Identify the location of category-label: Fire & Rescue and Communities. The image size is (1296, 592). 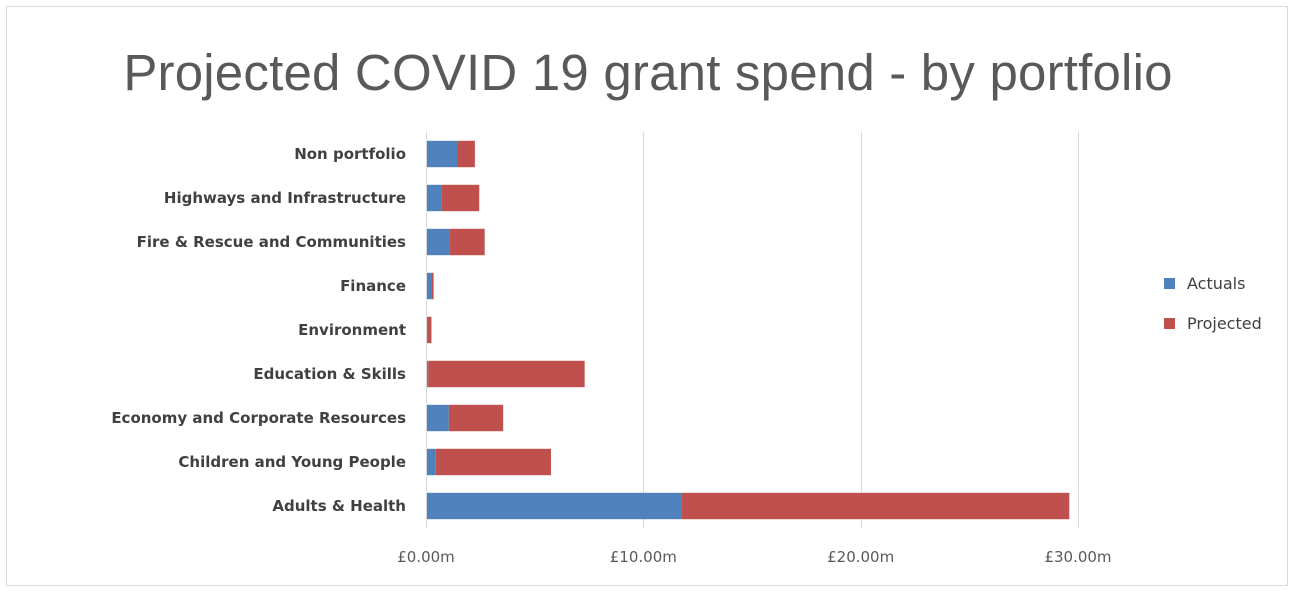
(271, 242).